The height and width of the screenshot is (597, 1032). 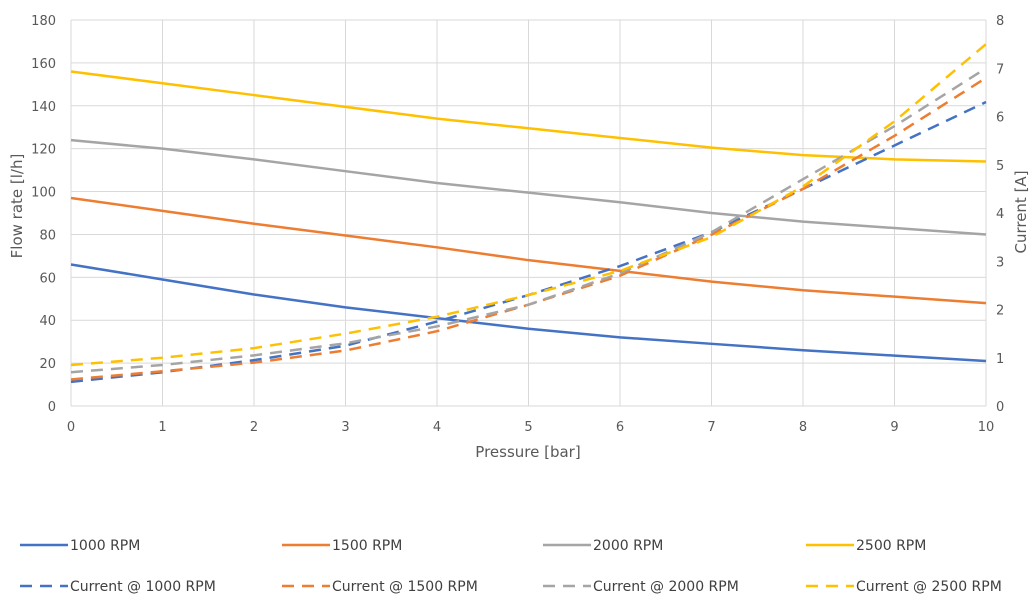 What do you see at coordinates (711, 427) in the screenshot?
I see `x-tick-label: 7` at bounding box center [711, 427].